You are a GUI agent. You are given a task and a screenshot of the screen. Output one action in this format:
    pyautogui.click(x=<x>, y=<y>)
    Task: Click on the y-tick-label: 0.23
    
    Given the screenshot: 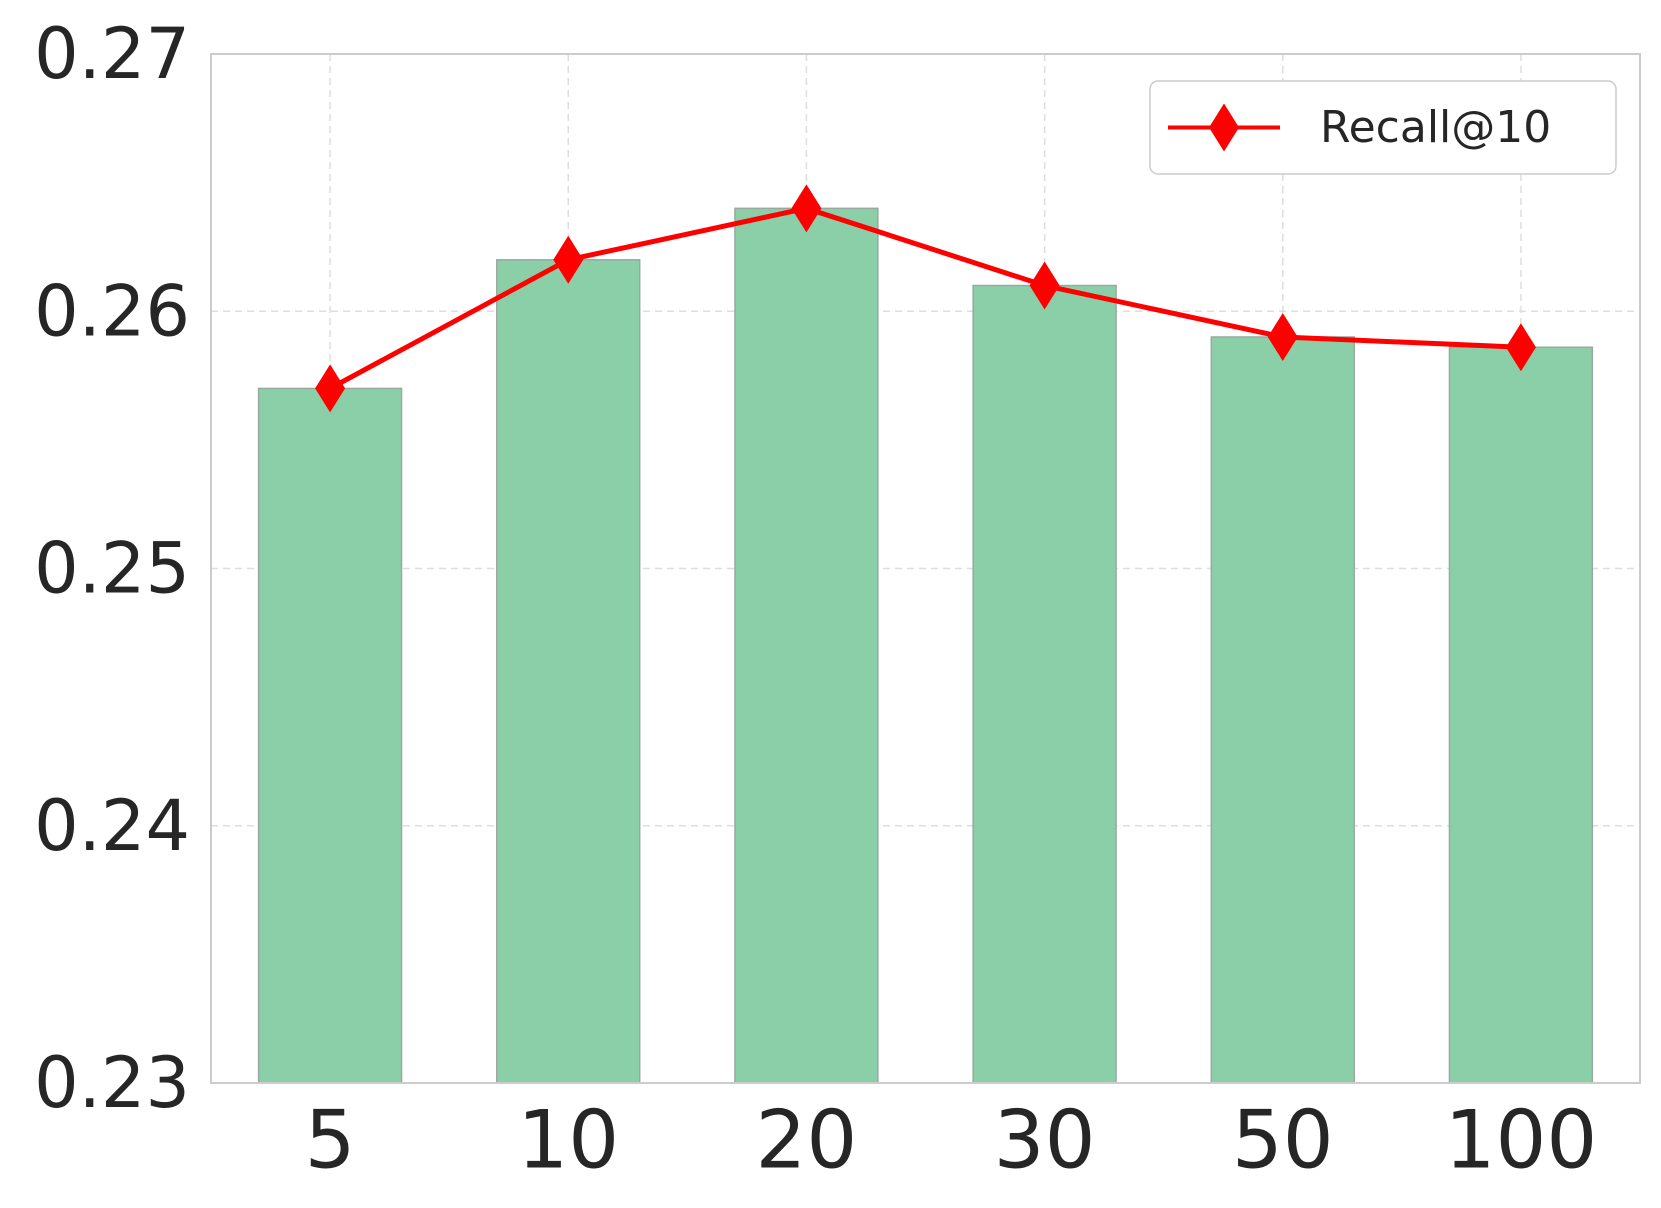 What is the action you would take?
    pyautogui.click(x=112, y=1083)
    